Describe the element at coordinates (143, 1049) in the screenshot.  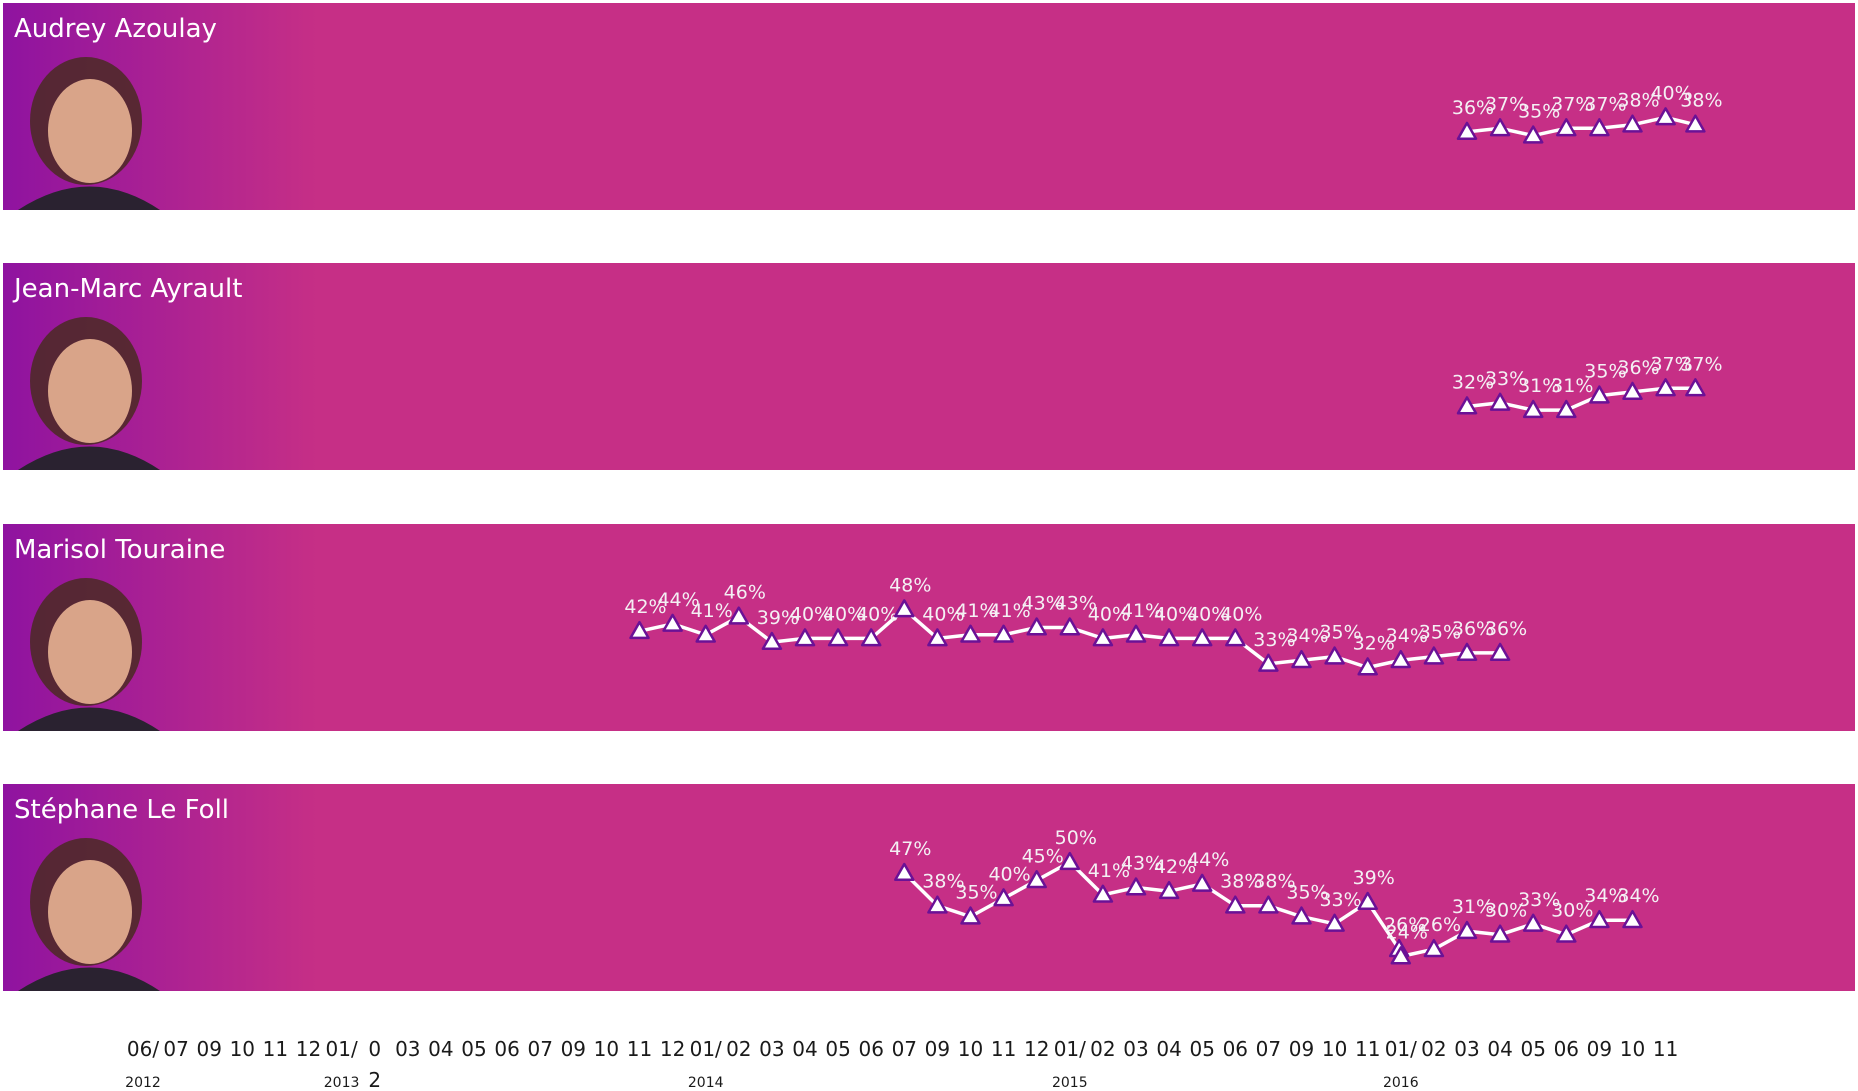
I see `x-tick-label: 06/` at that location.